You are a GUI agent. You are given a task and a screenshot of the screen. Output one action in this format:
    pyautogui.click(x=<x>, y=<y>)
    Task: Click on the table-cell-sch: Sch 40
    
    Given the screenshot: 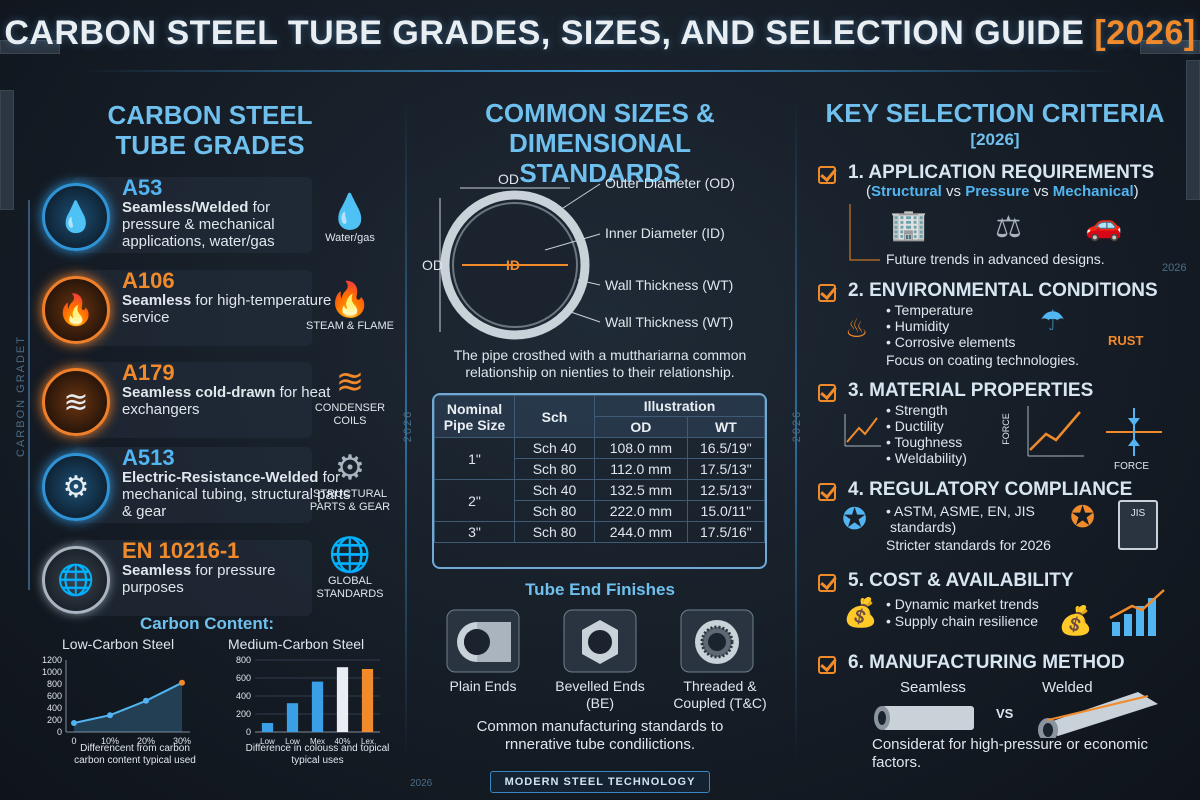 What is the action you would take?
    pyautogui.click(x=554, y=448)
    